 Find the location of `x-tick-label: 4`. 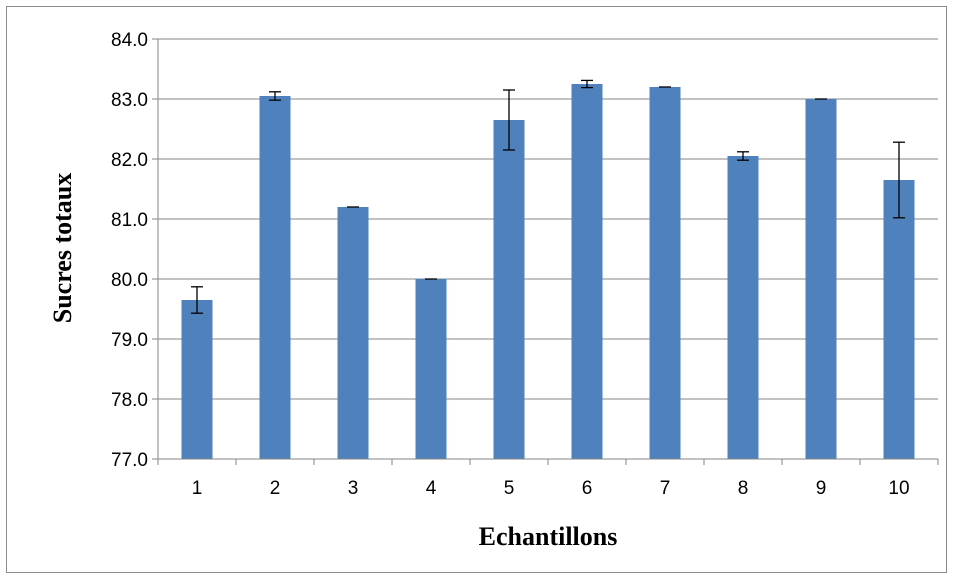

x-tick-label: 4 is located at coordinates (431, 488).